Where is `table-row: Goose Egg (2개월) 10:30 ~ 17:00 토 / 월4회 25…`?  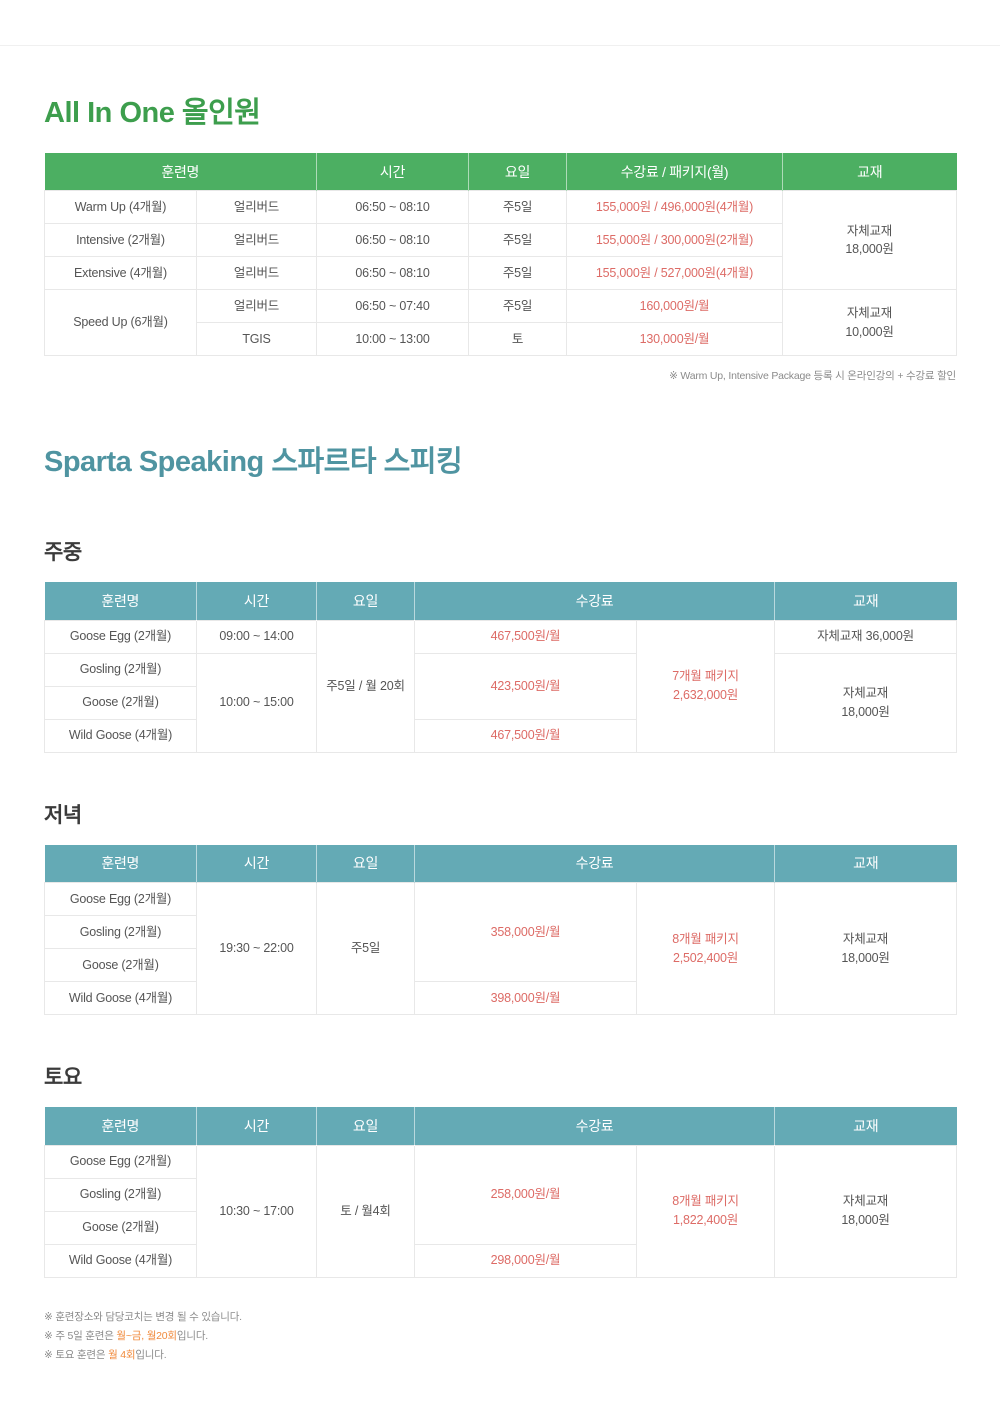
table-row: Goose Egg (2개월) 10:30 ~ 17:00 토 / 월4회 25… is located at coordinates (500, 1211).